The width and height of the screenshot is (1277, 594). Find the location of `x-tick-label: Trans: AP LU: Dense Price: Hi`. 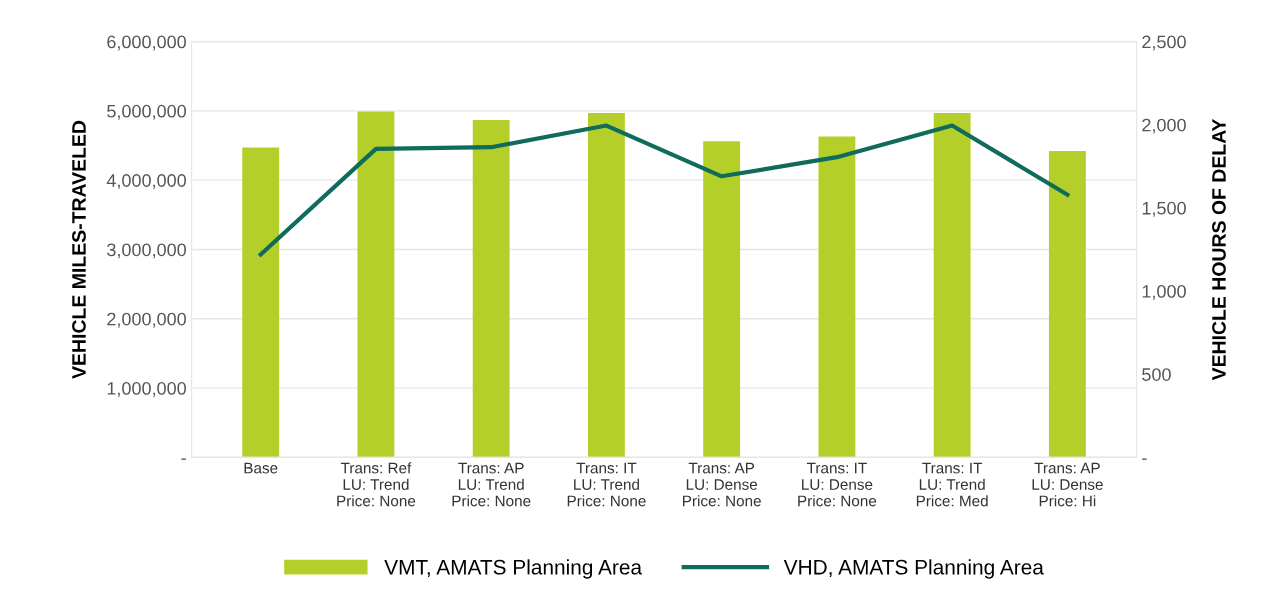

x-tick-label: Trans: AP LU: Dense Price: Hi is located at coordinates (1067, 484).